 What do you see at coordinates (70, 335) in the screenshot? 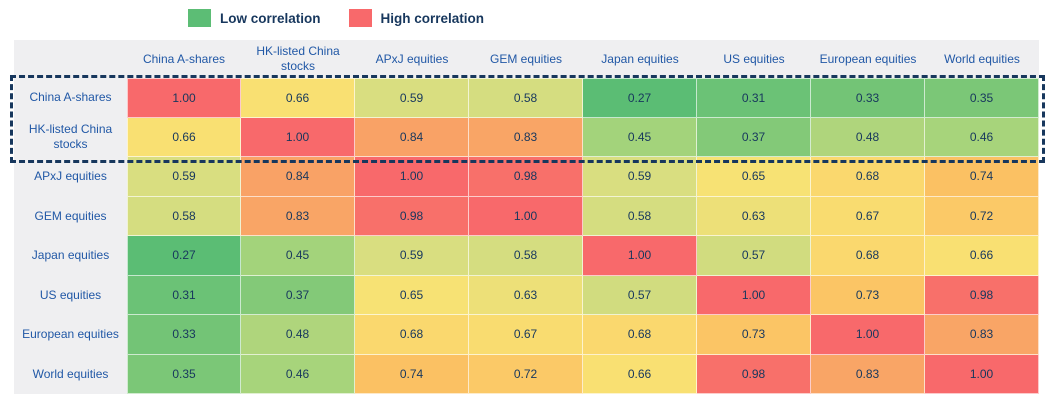
I see `row-header: European equities` at bounding box center [70, 335].